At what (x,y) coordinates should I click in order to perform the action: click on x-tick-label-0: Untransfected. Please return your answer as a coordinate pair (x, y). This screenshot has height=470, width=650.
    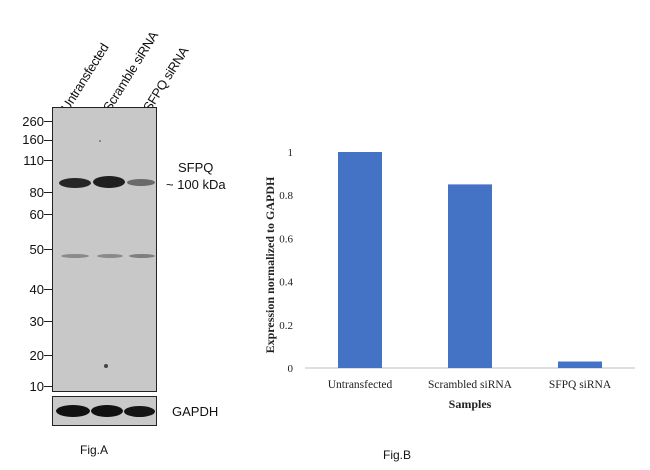
    Looking at the image, I should click on (360, 385).